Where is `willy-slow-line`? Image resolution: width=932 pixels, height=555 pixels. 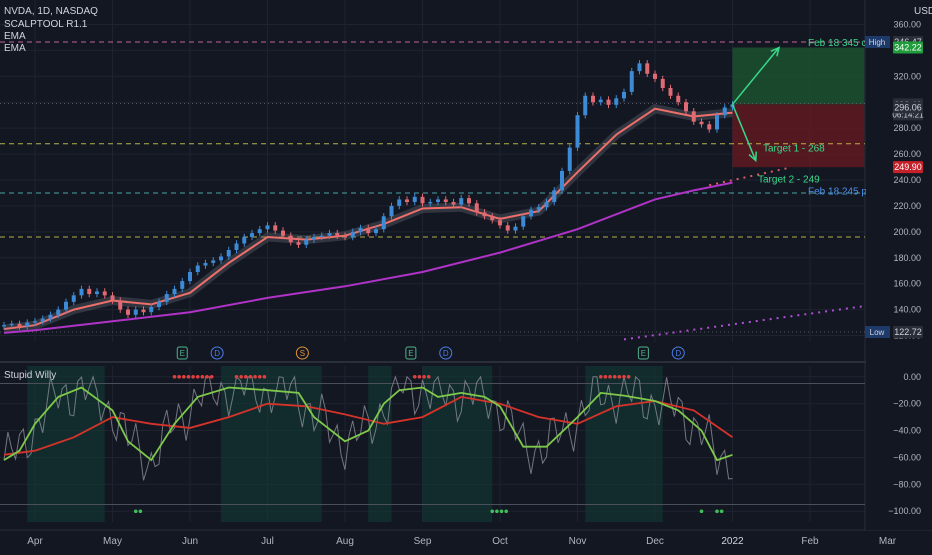 willy-slow-line is located at coordinates (368, 425).